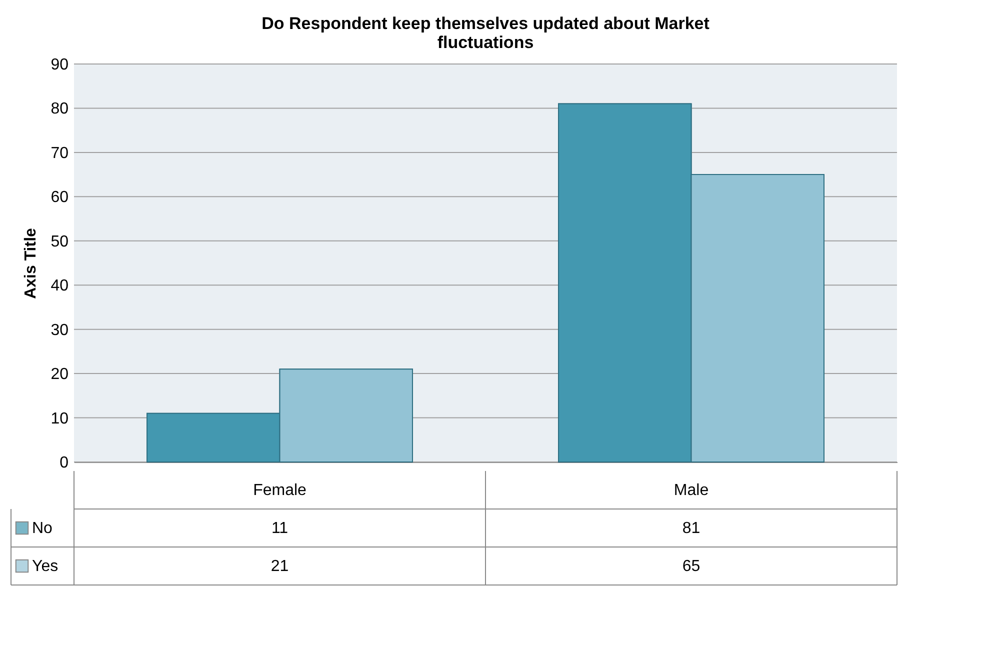 This screenshot has width=991, height=665. What do you see at coordinates (691, 528) in the screenshot?
I see `data-label: 81` at bounding box center [691, 528].